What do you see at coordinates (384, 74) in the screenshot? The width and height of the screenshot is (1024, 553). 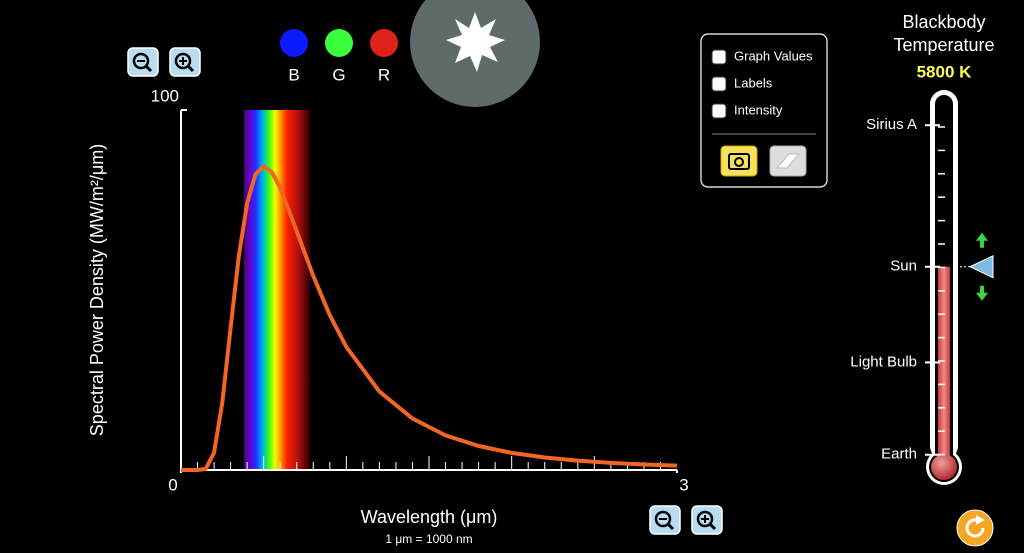 I see `color-label: R` at bounding box center [384, 74].